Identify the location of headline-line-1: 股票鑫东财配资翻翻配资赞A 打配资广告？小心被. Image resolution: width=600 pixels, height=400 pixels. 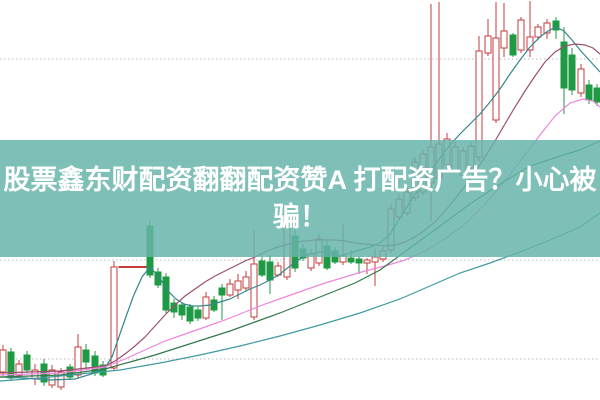
(300, 179).